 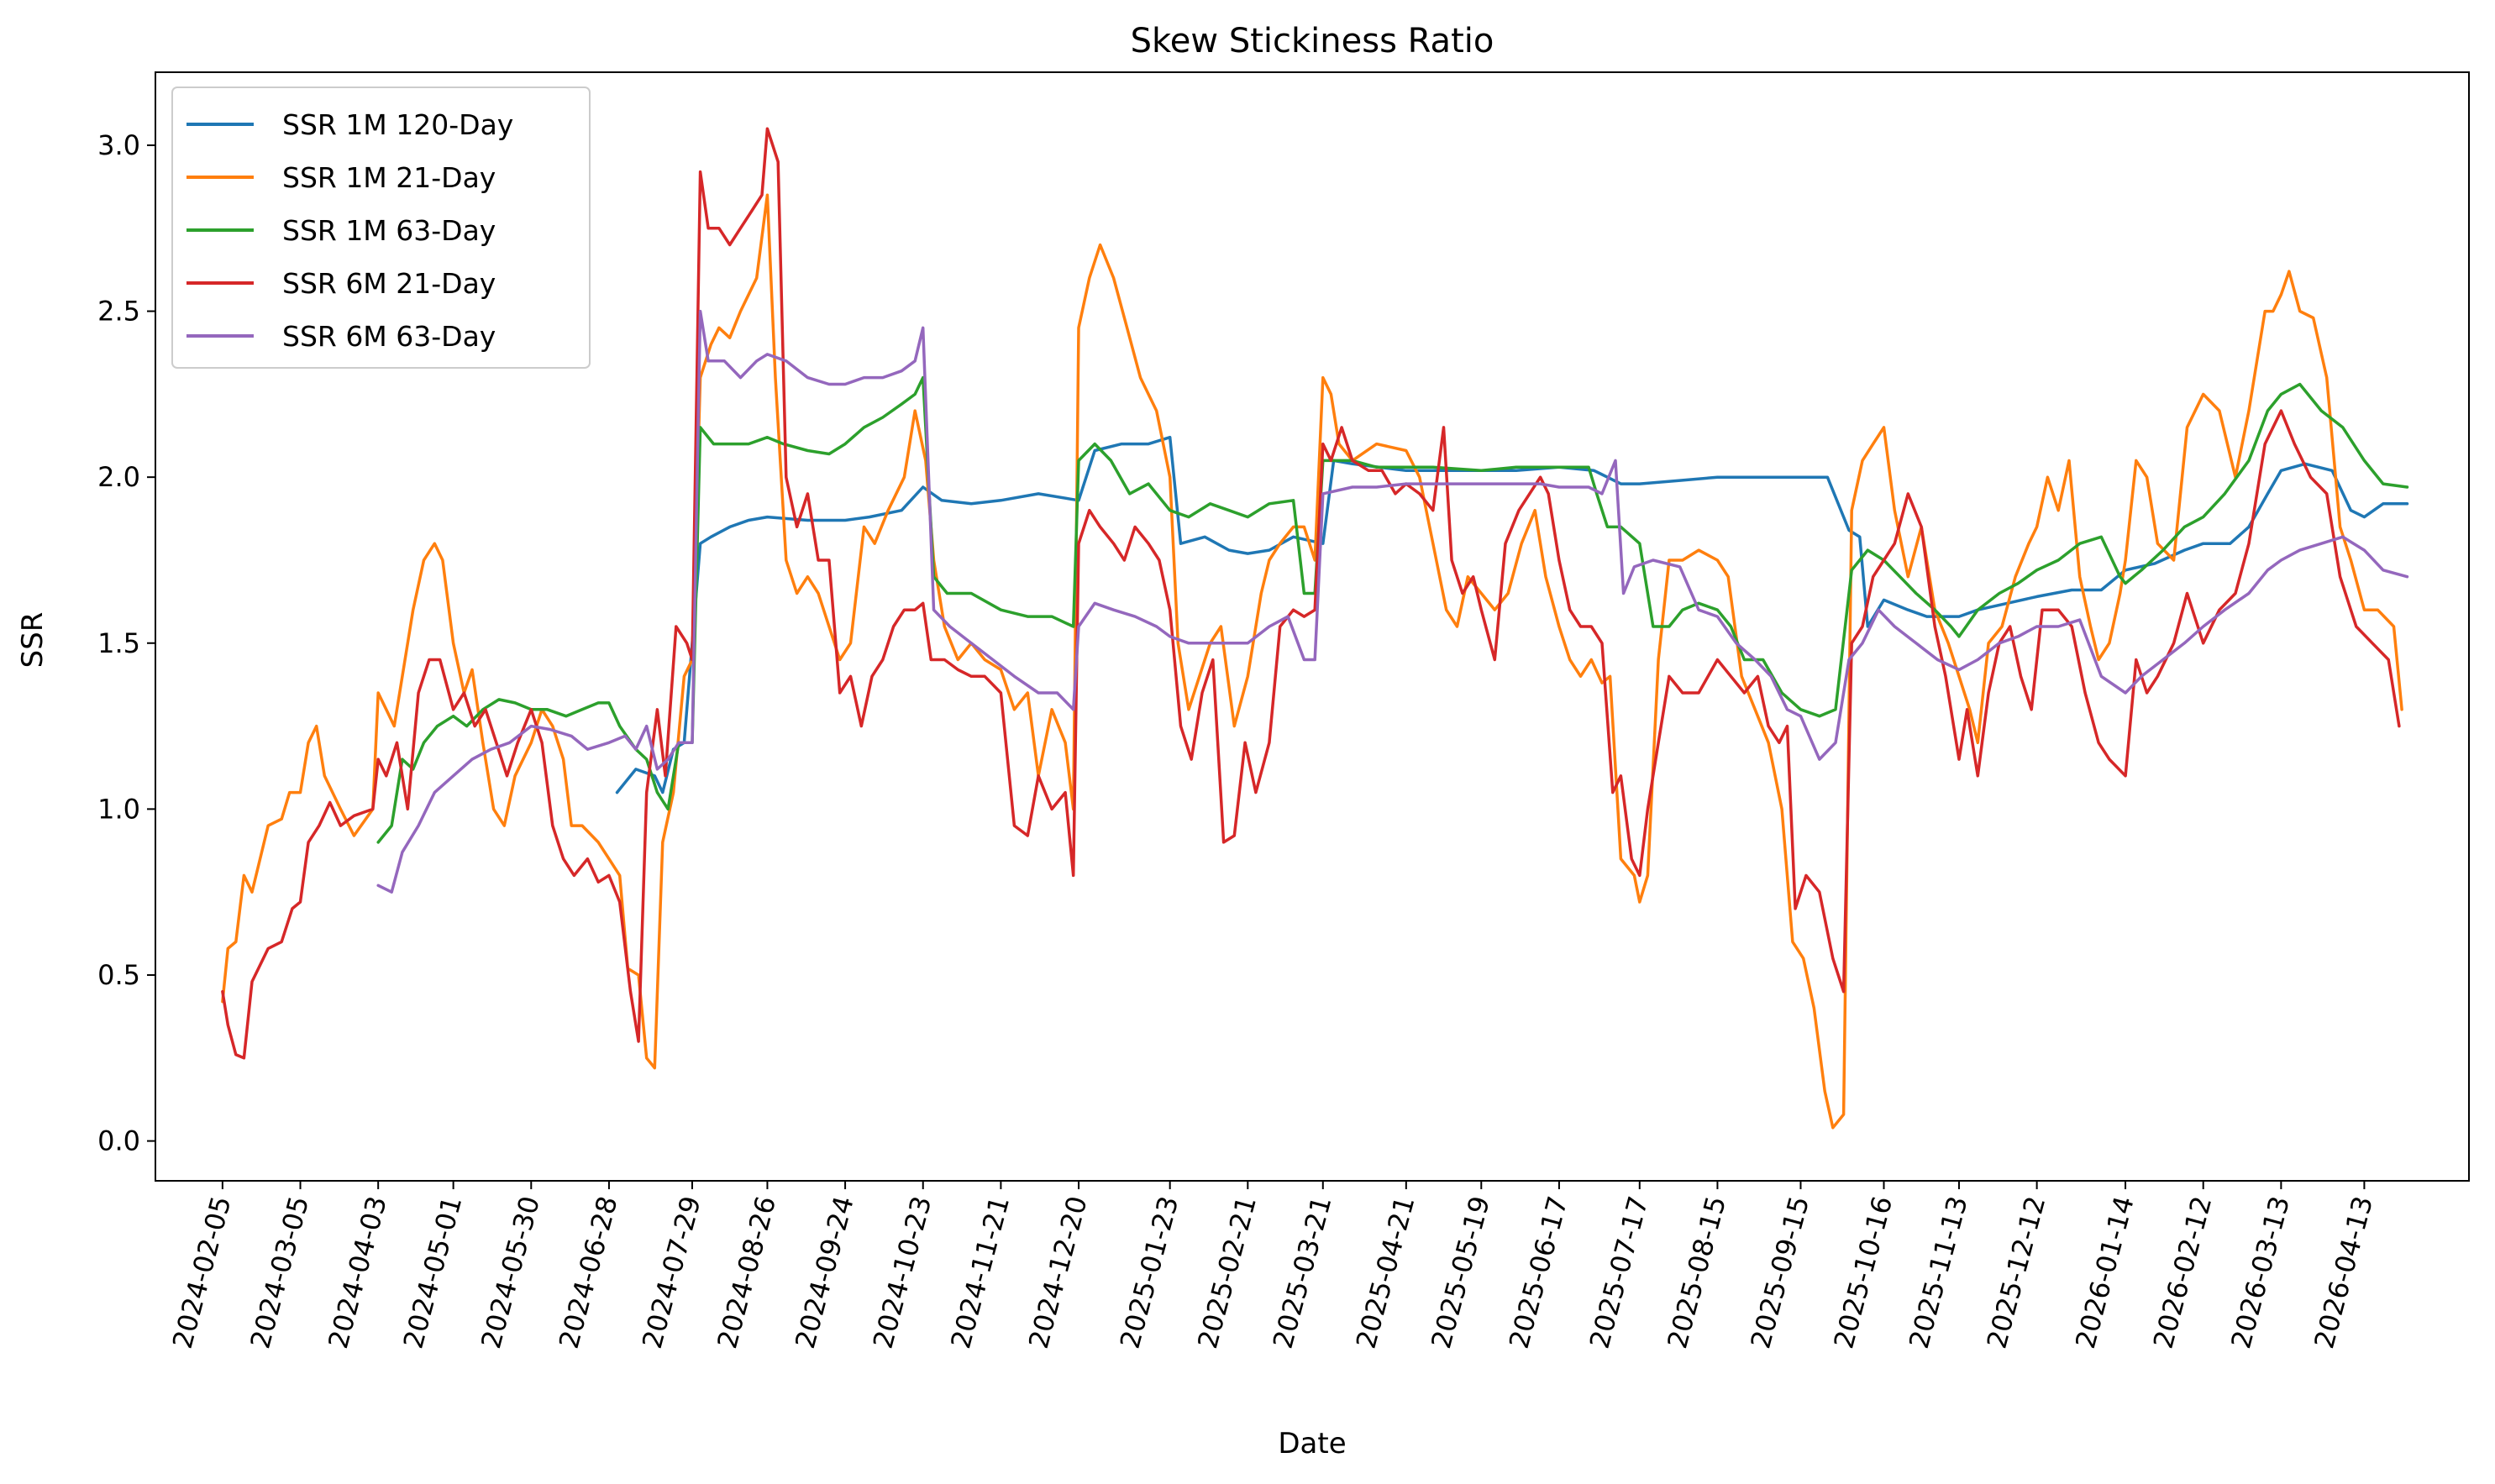 I want to click on legend-label: SSR 6M 63-Day, so click(x=389, y=337).